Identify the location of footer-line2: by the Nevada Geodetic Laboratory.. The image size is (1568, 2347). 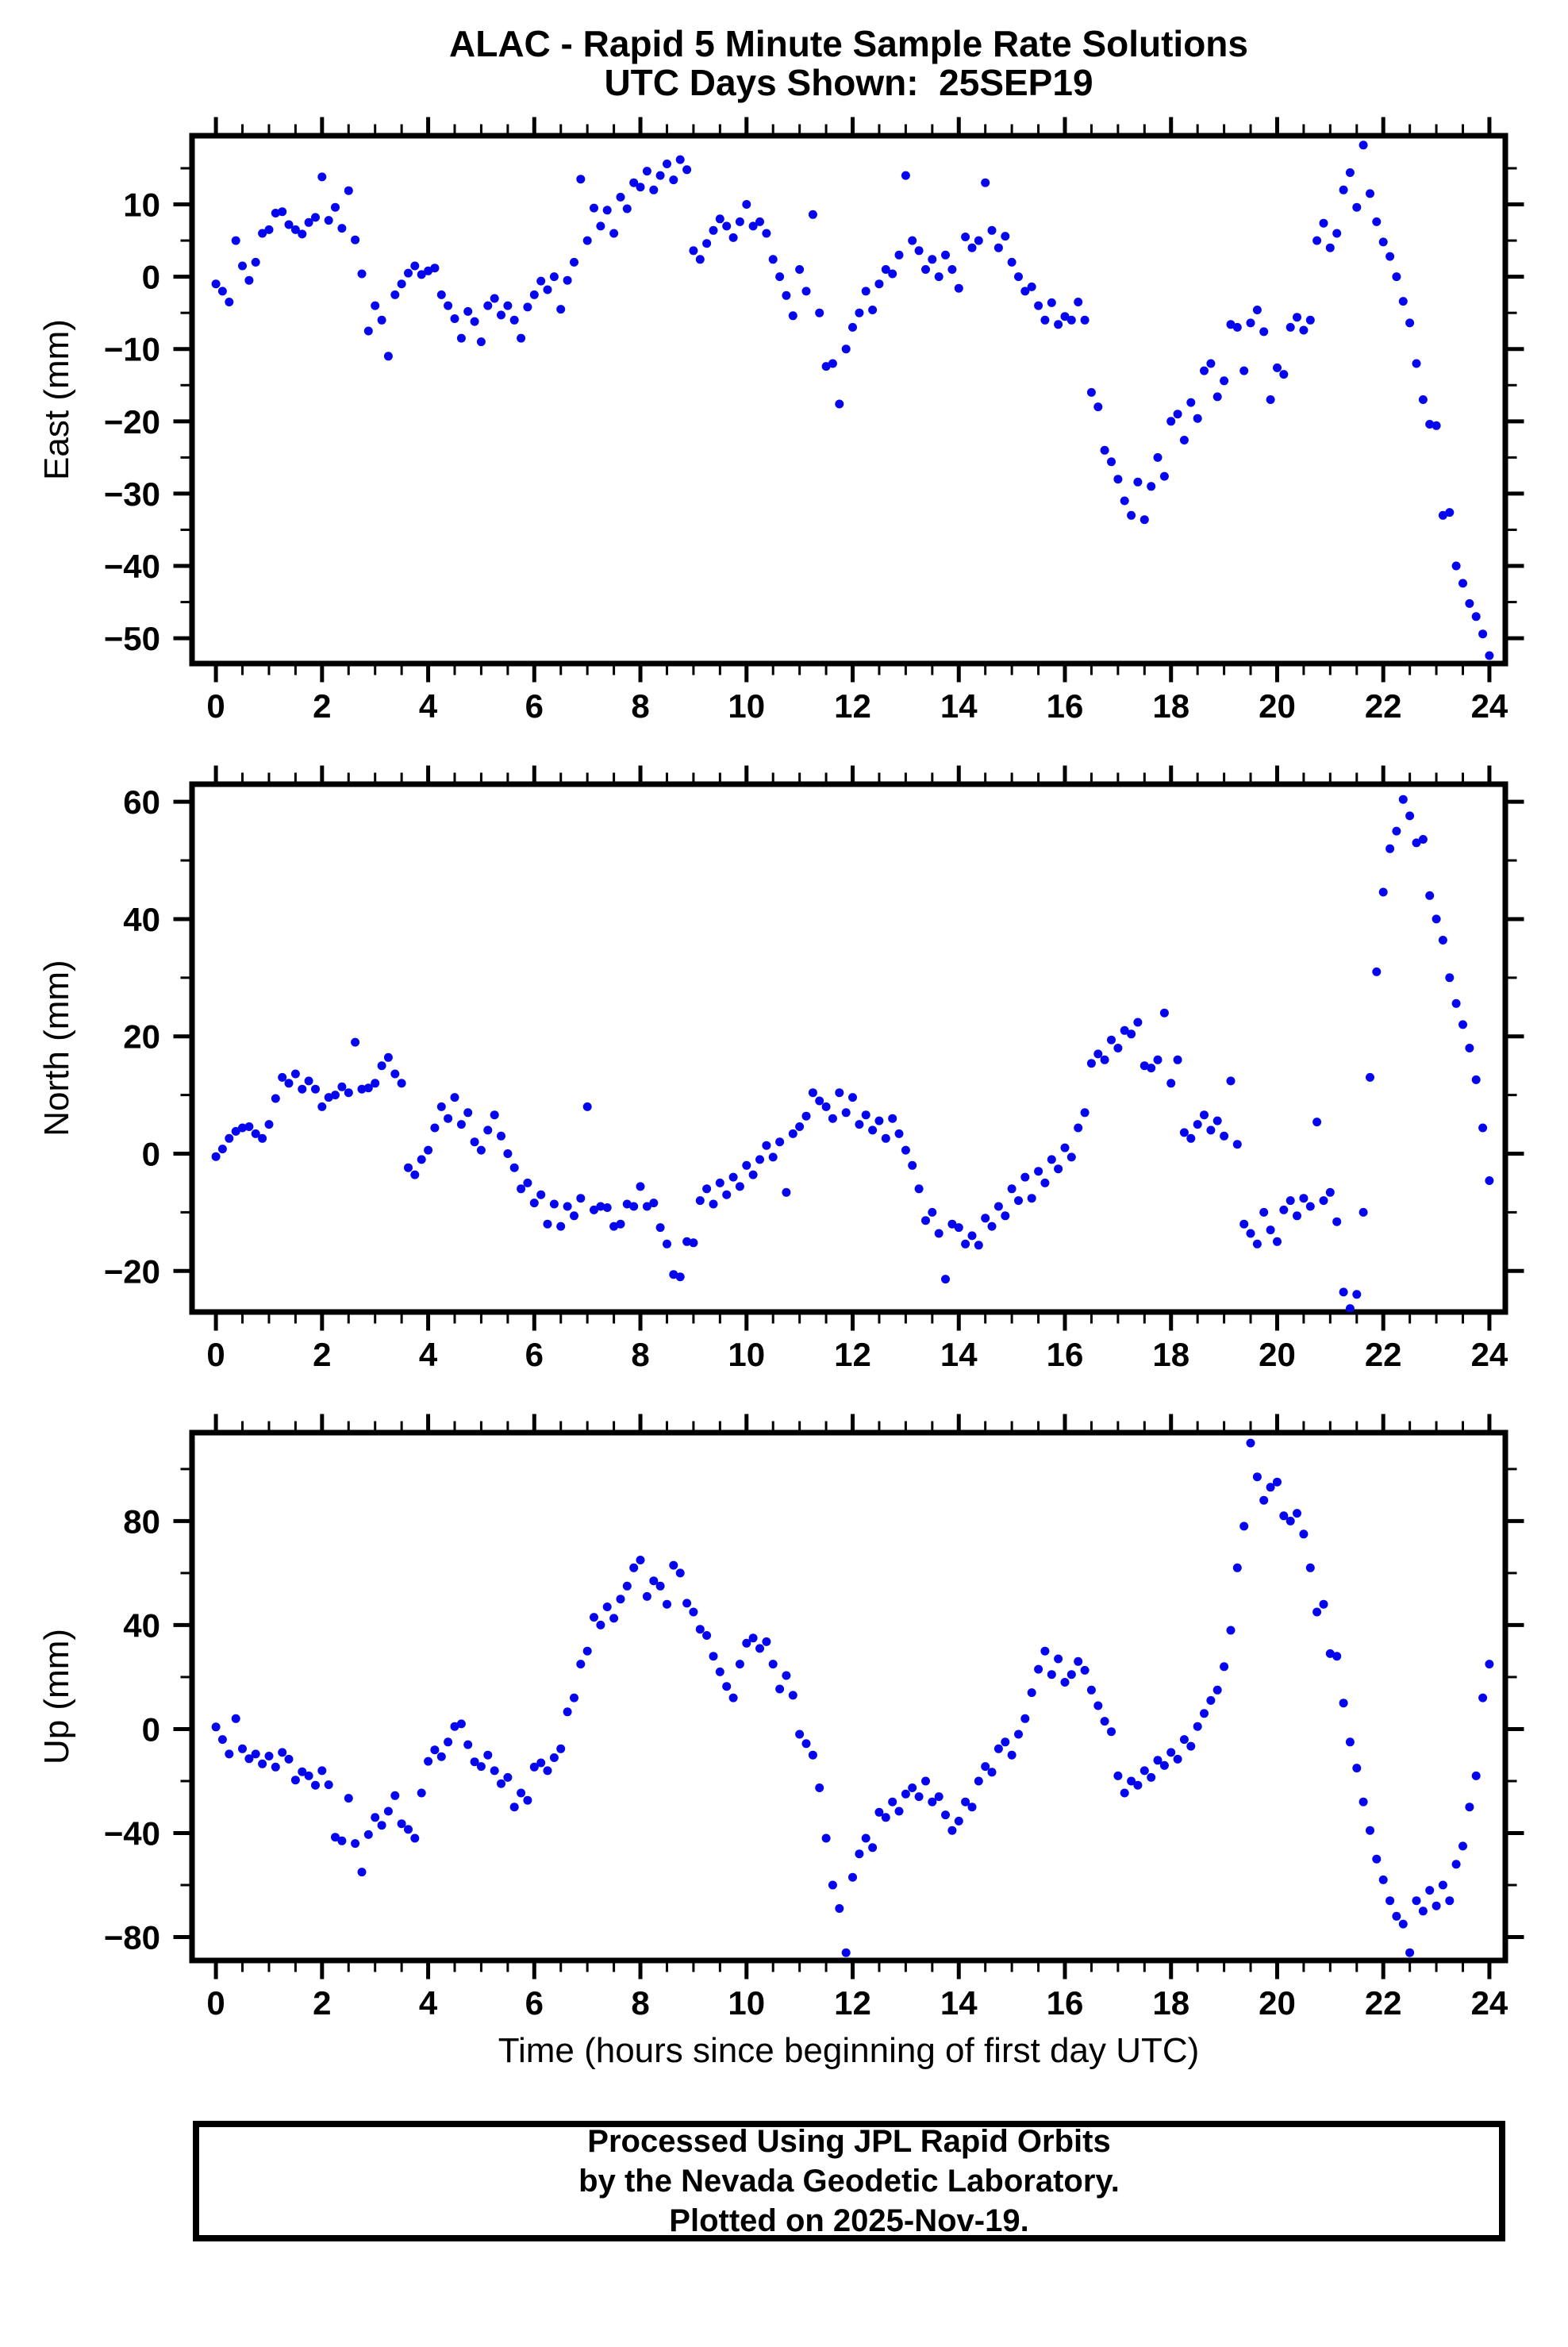
(849, 2181).